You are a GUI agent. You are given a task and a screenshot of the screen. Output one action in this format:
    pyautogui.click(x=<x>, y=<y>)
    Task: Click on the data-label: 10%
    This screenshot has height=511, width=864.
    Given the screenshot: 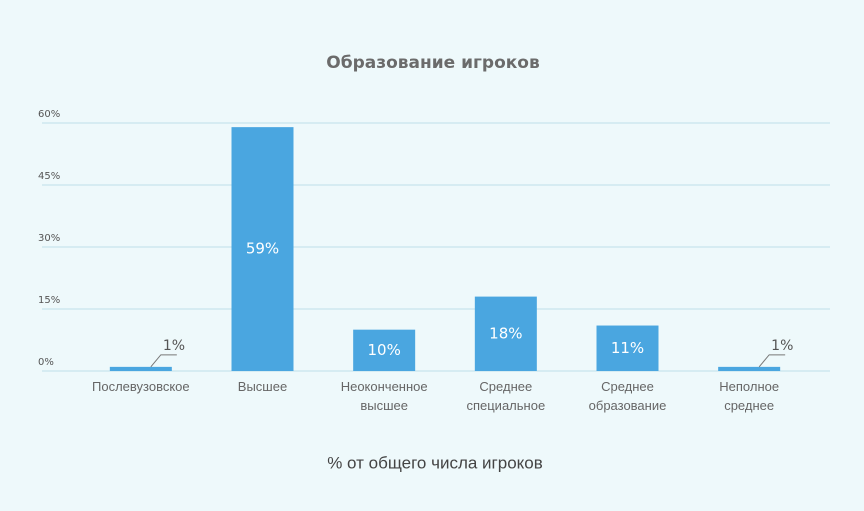 What is the action you would take?
    pyautogui.click(x=383, y=350)
    